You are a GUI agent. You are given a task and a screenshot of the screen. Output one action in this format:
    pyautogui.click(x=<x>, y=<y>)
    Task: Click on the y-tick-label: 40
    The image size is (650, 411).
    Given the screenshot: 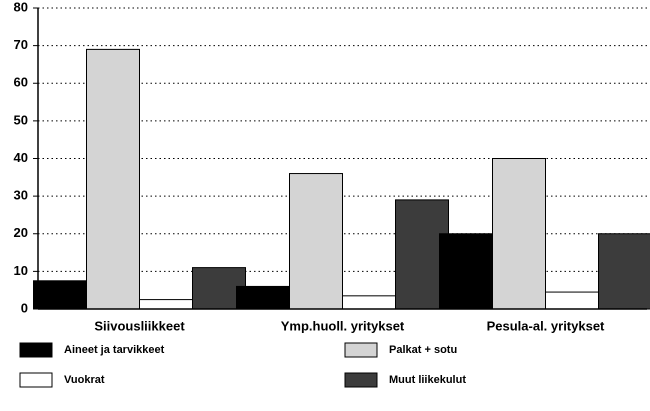 What is the action you would take?
    pyautogui.click(x=21, y=157)
    